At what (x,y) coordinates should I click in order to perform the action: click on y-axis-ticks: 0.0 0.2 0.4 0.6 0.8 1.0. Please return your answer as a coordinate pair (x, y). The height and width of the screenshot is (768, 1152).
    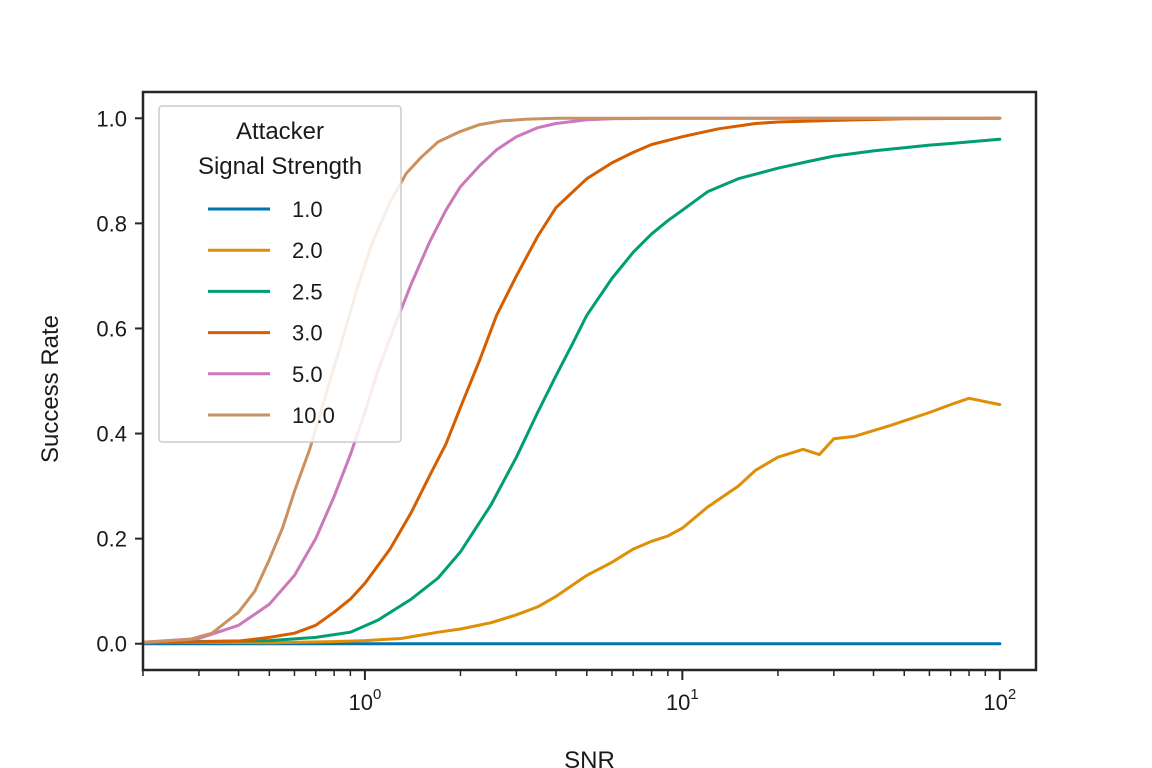
    Looking at the image, I should click on (119, 381).